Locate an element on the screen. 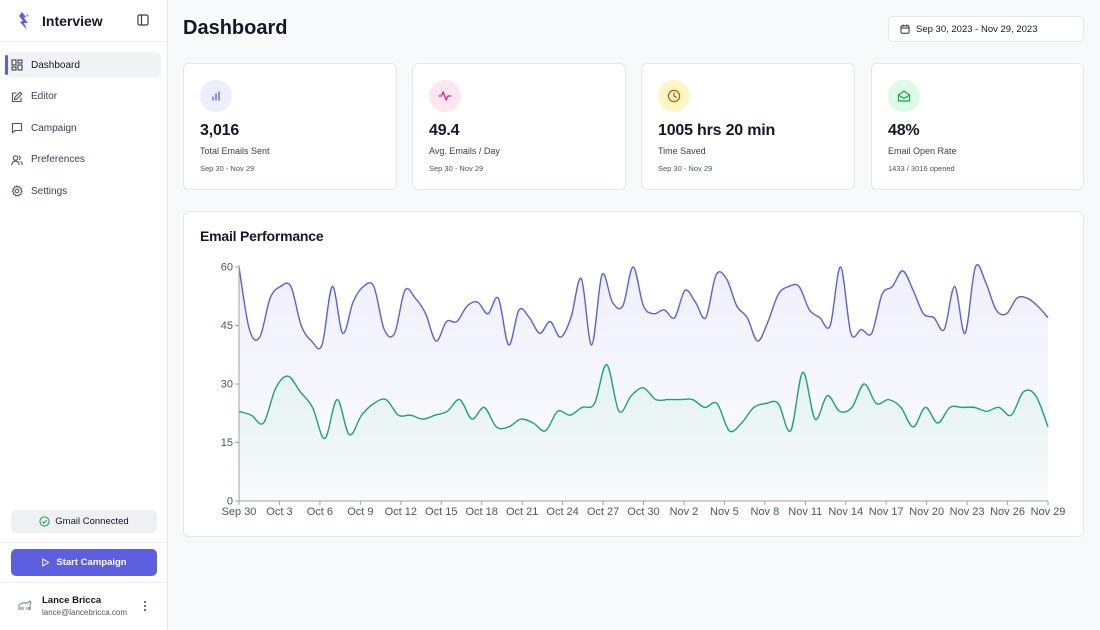 The width and height of the screenshot is (1100, 630). stat-value: 49.4 is located at coordinates (444, 130).